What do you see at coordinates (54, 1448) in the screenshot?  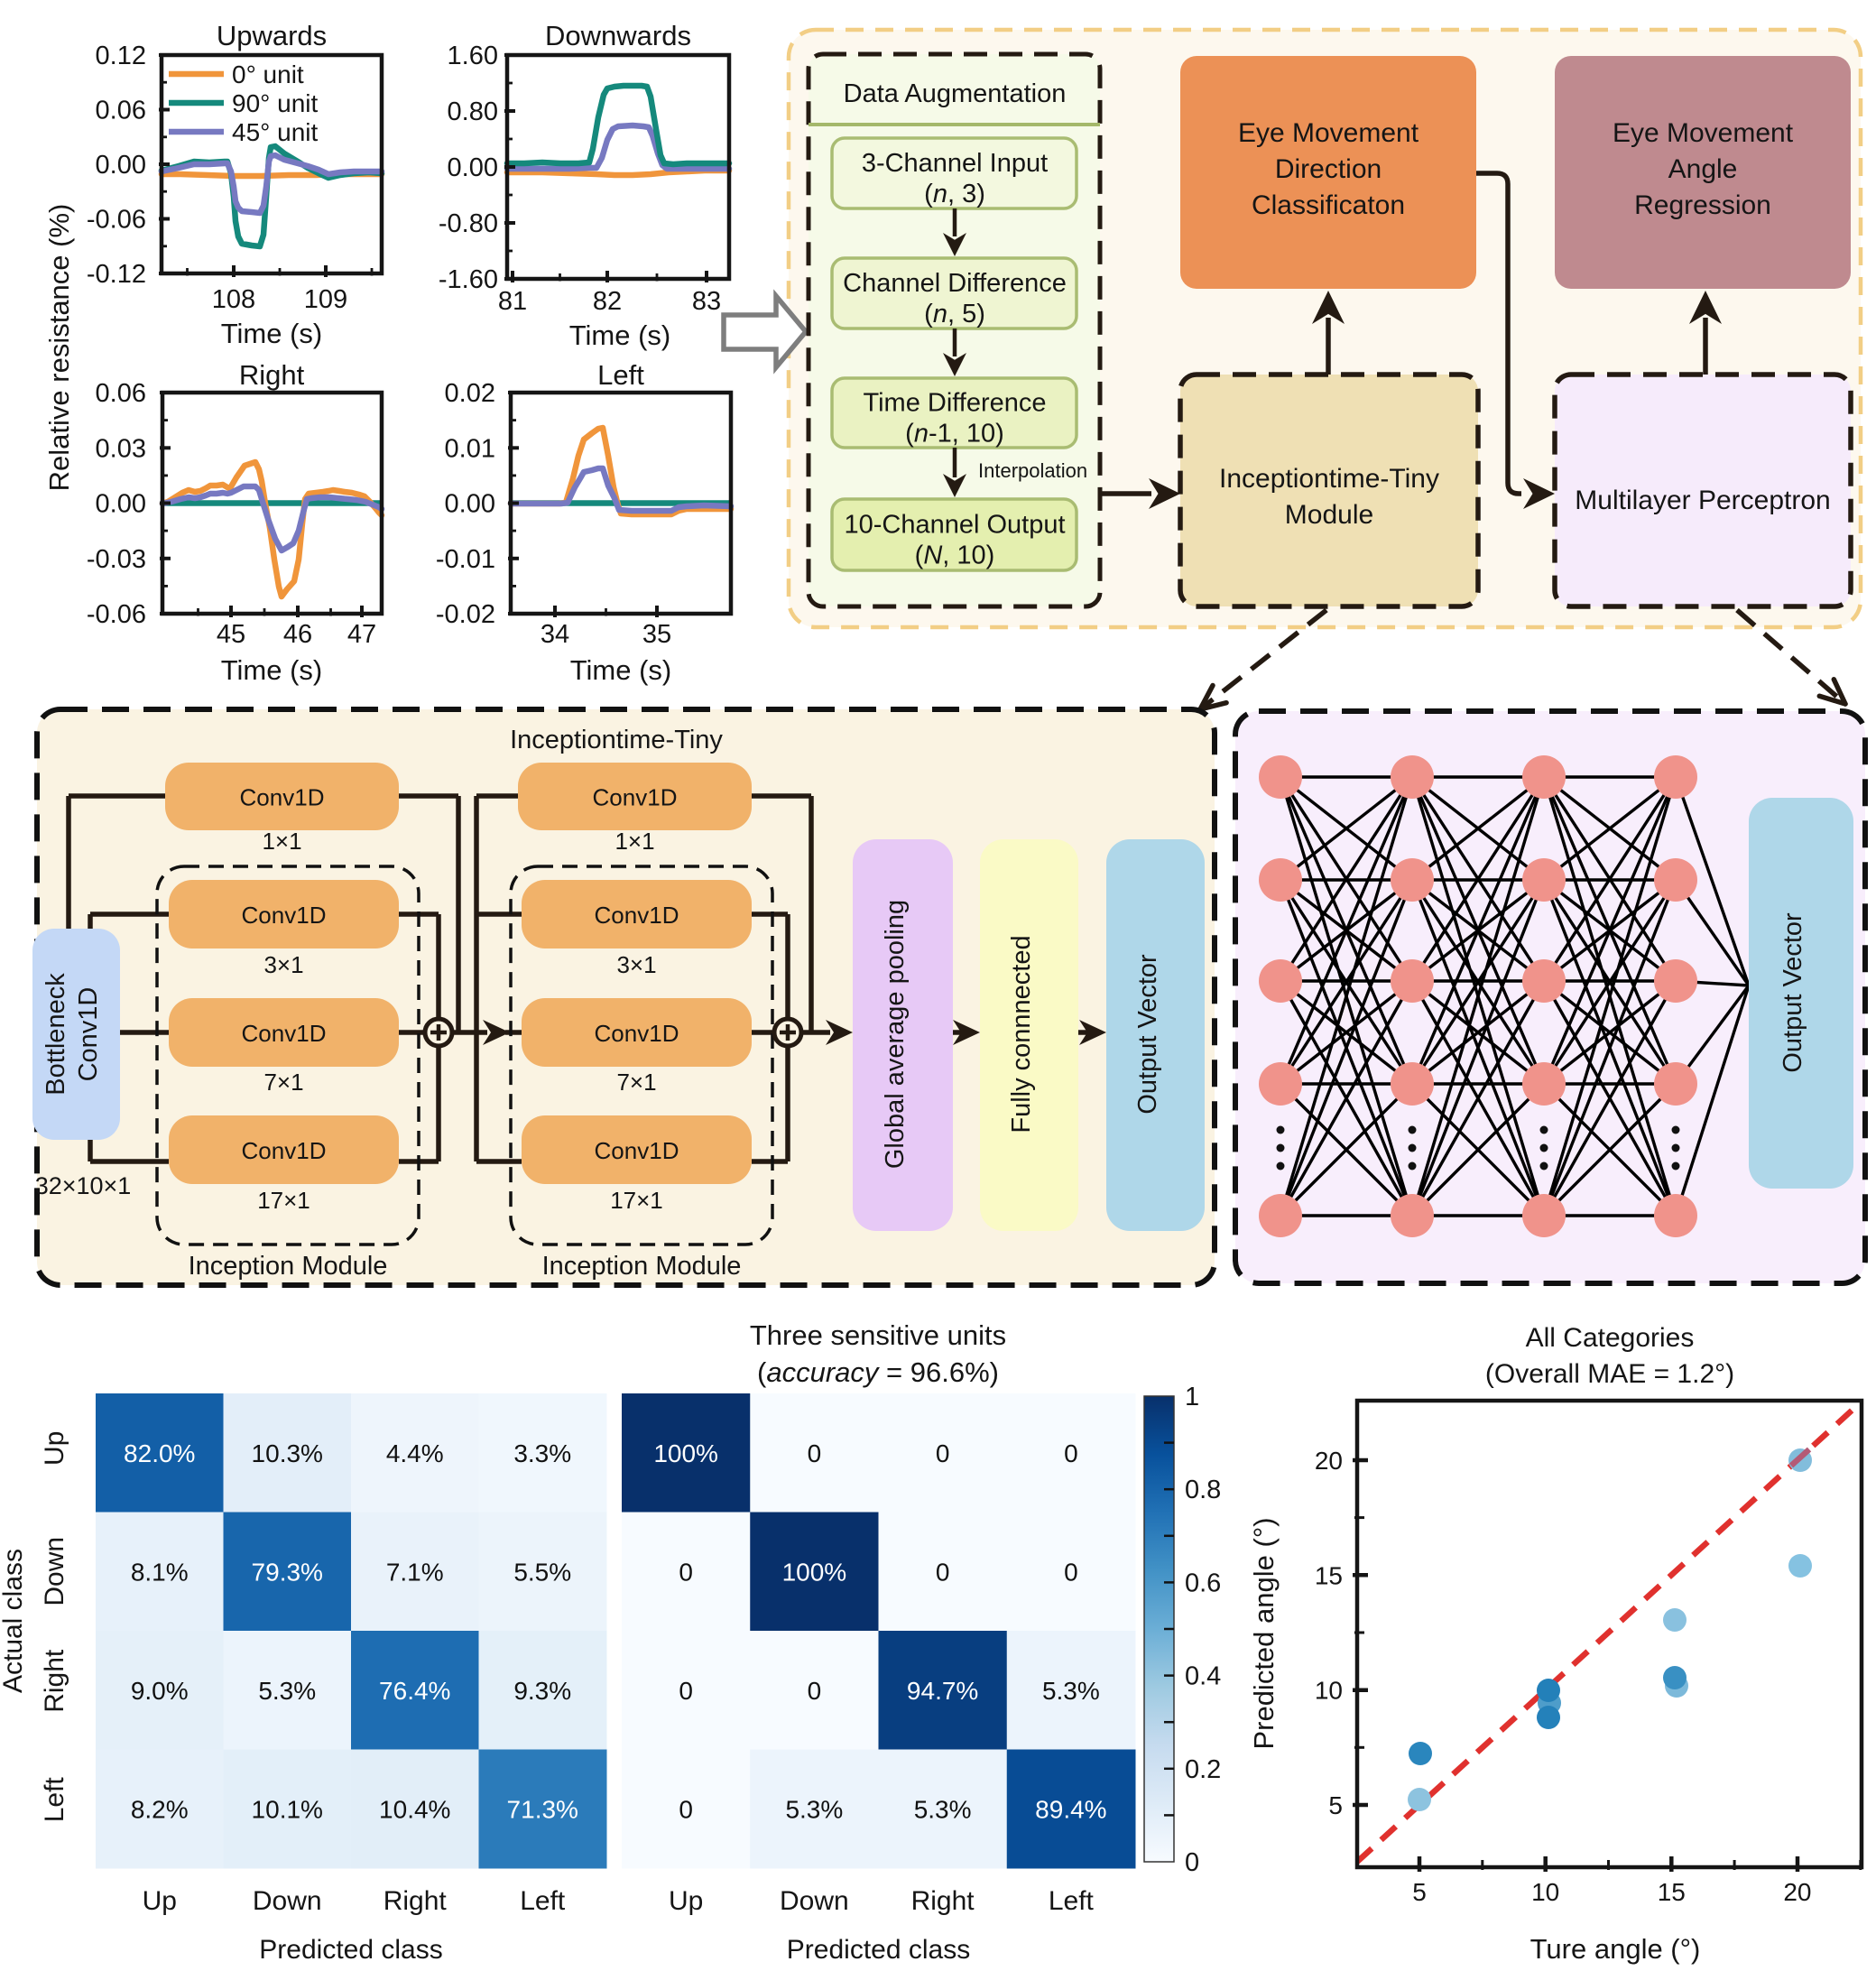 I see `svg-text: Up` at bounding box center [54, 1448].